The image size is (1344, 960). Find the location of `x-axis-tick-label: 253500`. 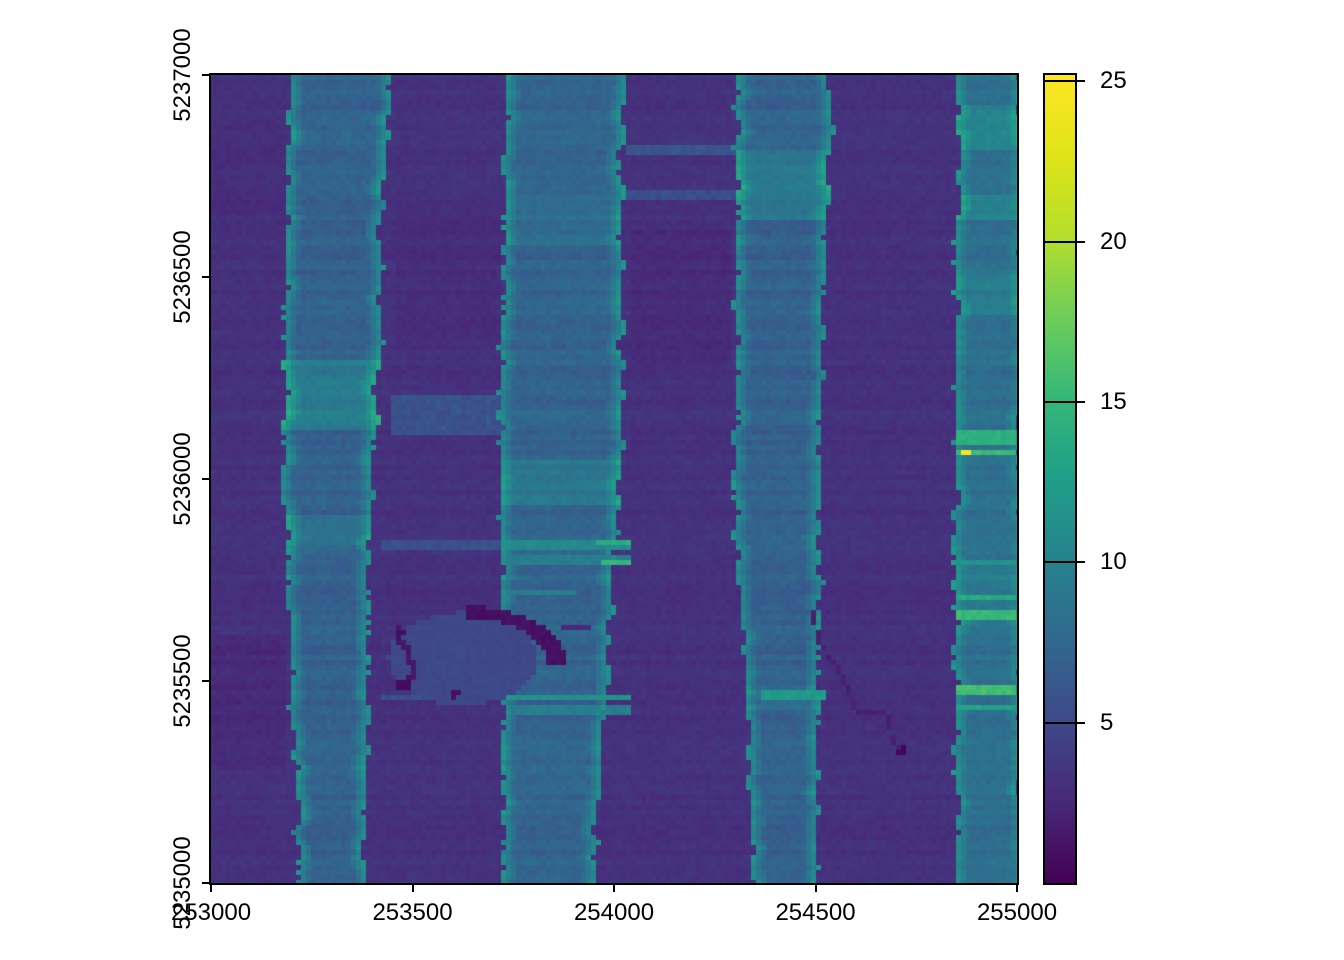

x-axis-tick-label: 253500 is located at coordinates (412, 912).